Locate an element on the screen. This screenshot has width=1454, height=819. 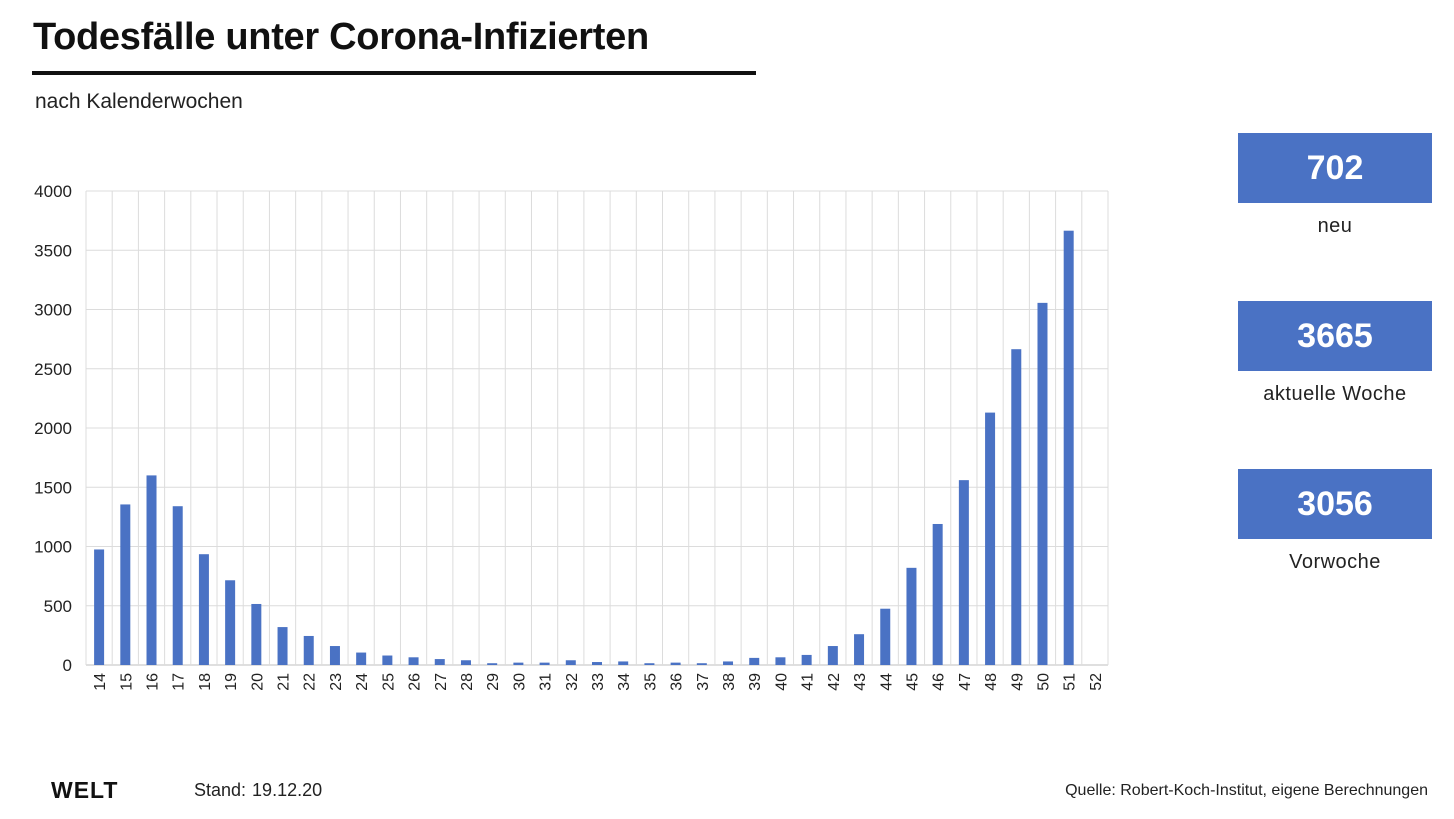
x-tick-label: 41 is located at coordinates (808, 682).